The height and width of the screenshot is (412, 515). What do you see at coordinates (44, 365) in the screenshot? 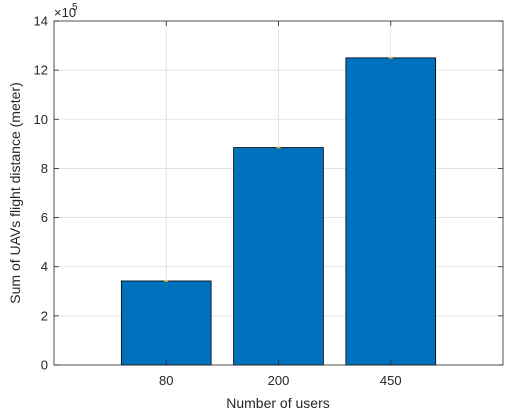
I see `y-tick-label: 0` at bounding box center [44, 365].